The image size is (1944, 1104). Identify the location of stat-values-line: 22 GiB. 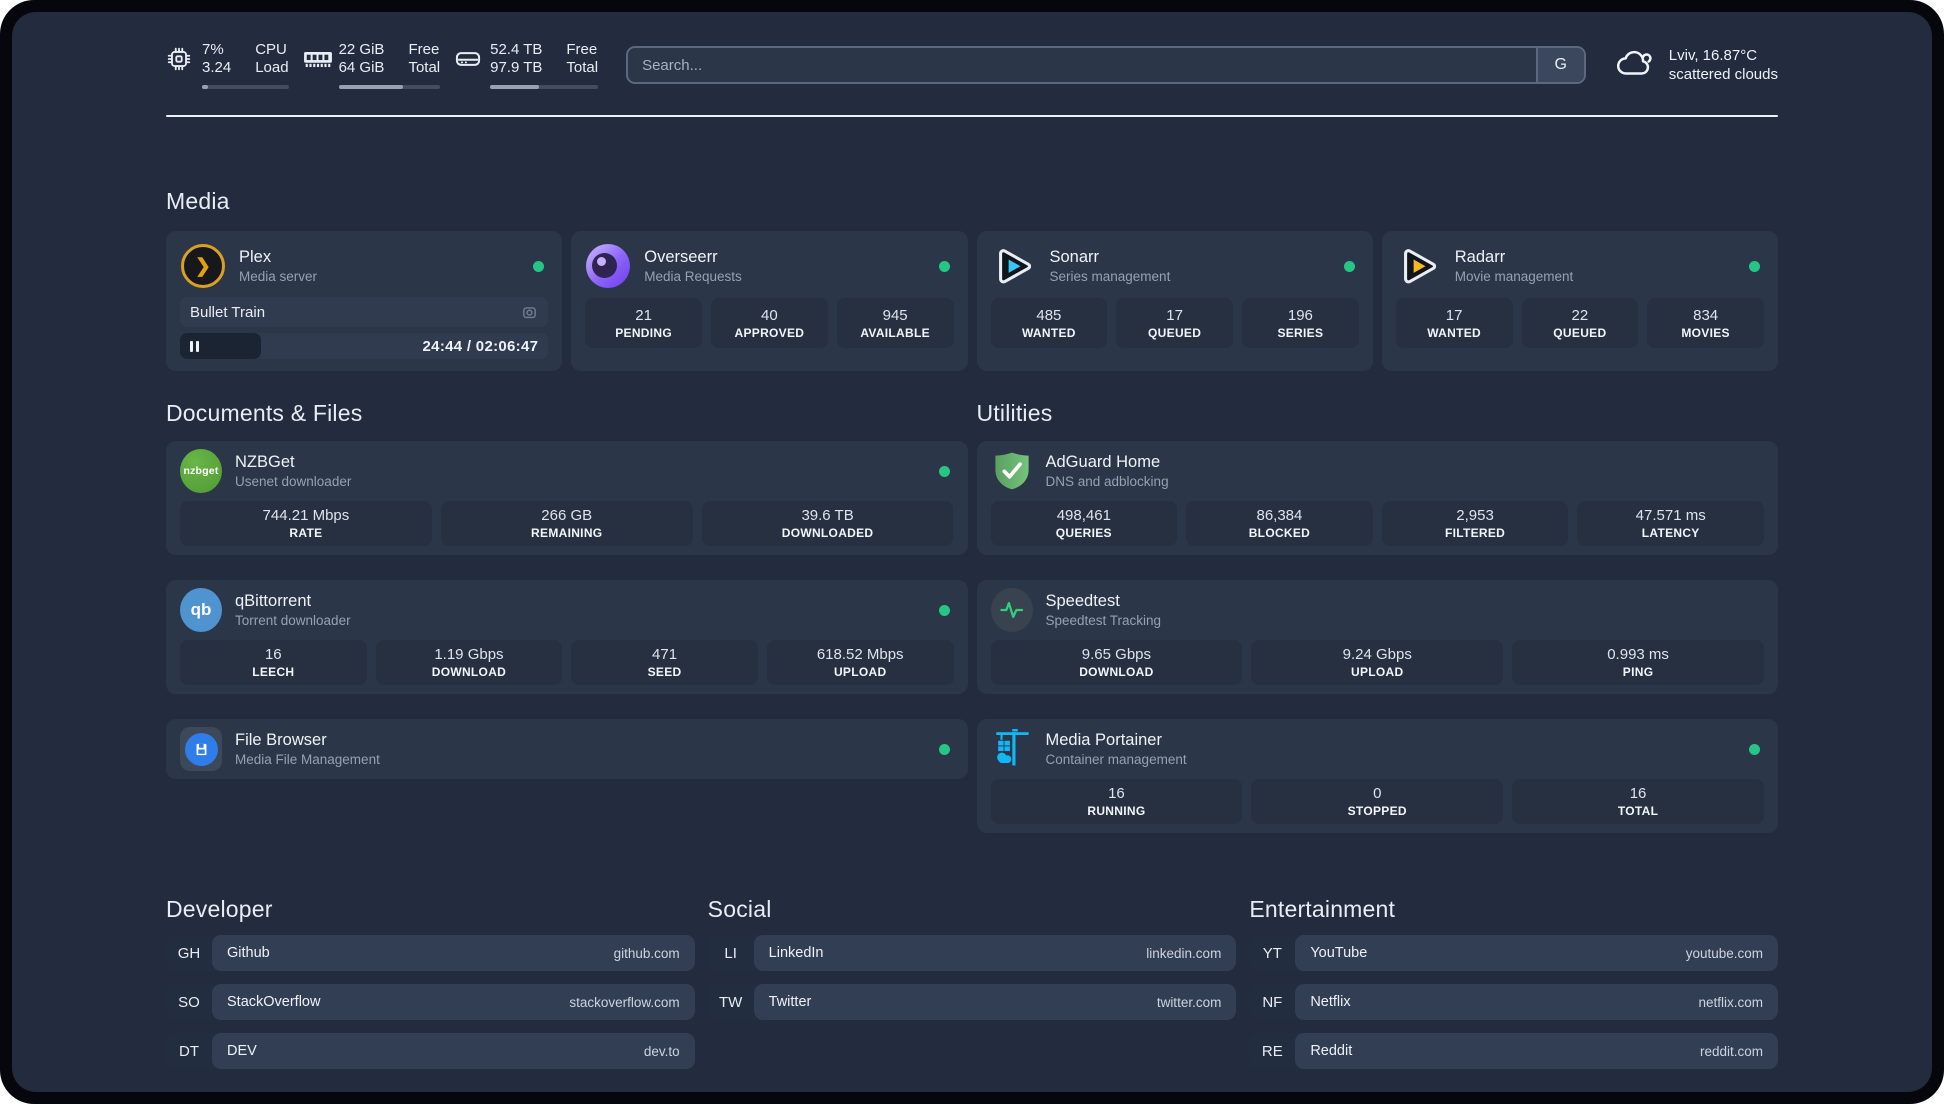
(361, 49).